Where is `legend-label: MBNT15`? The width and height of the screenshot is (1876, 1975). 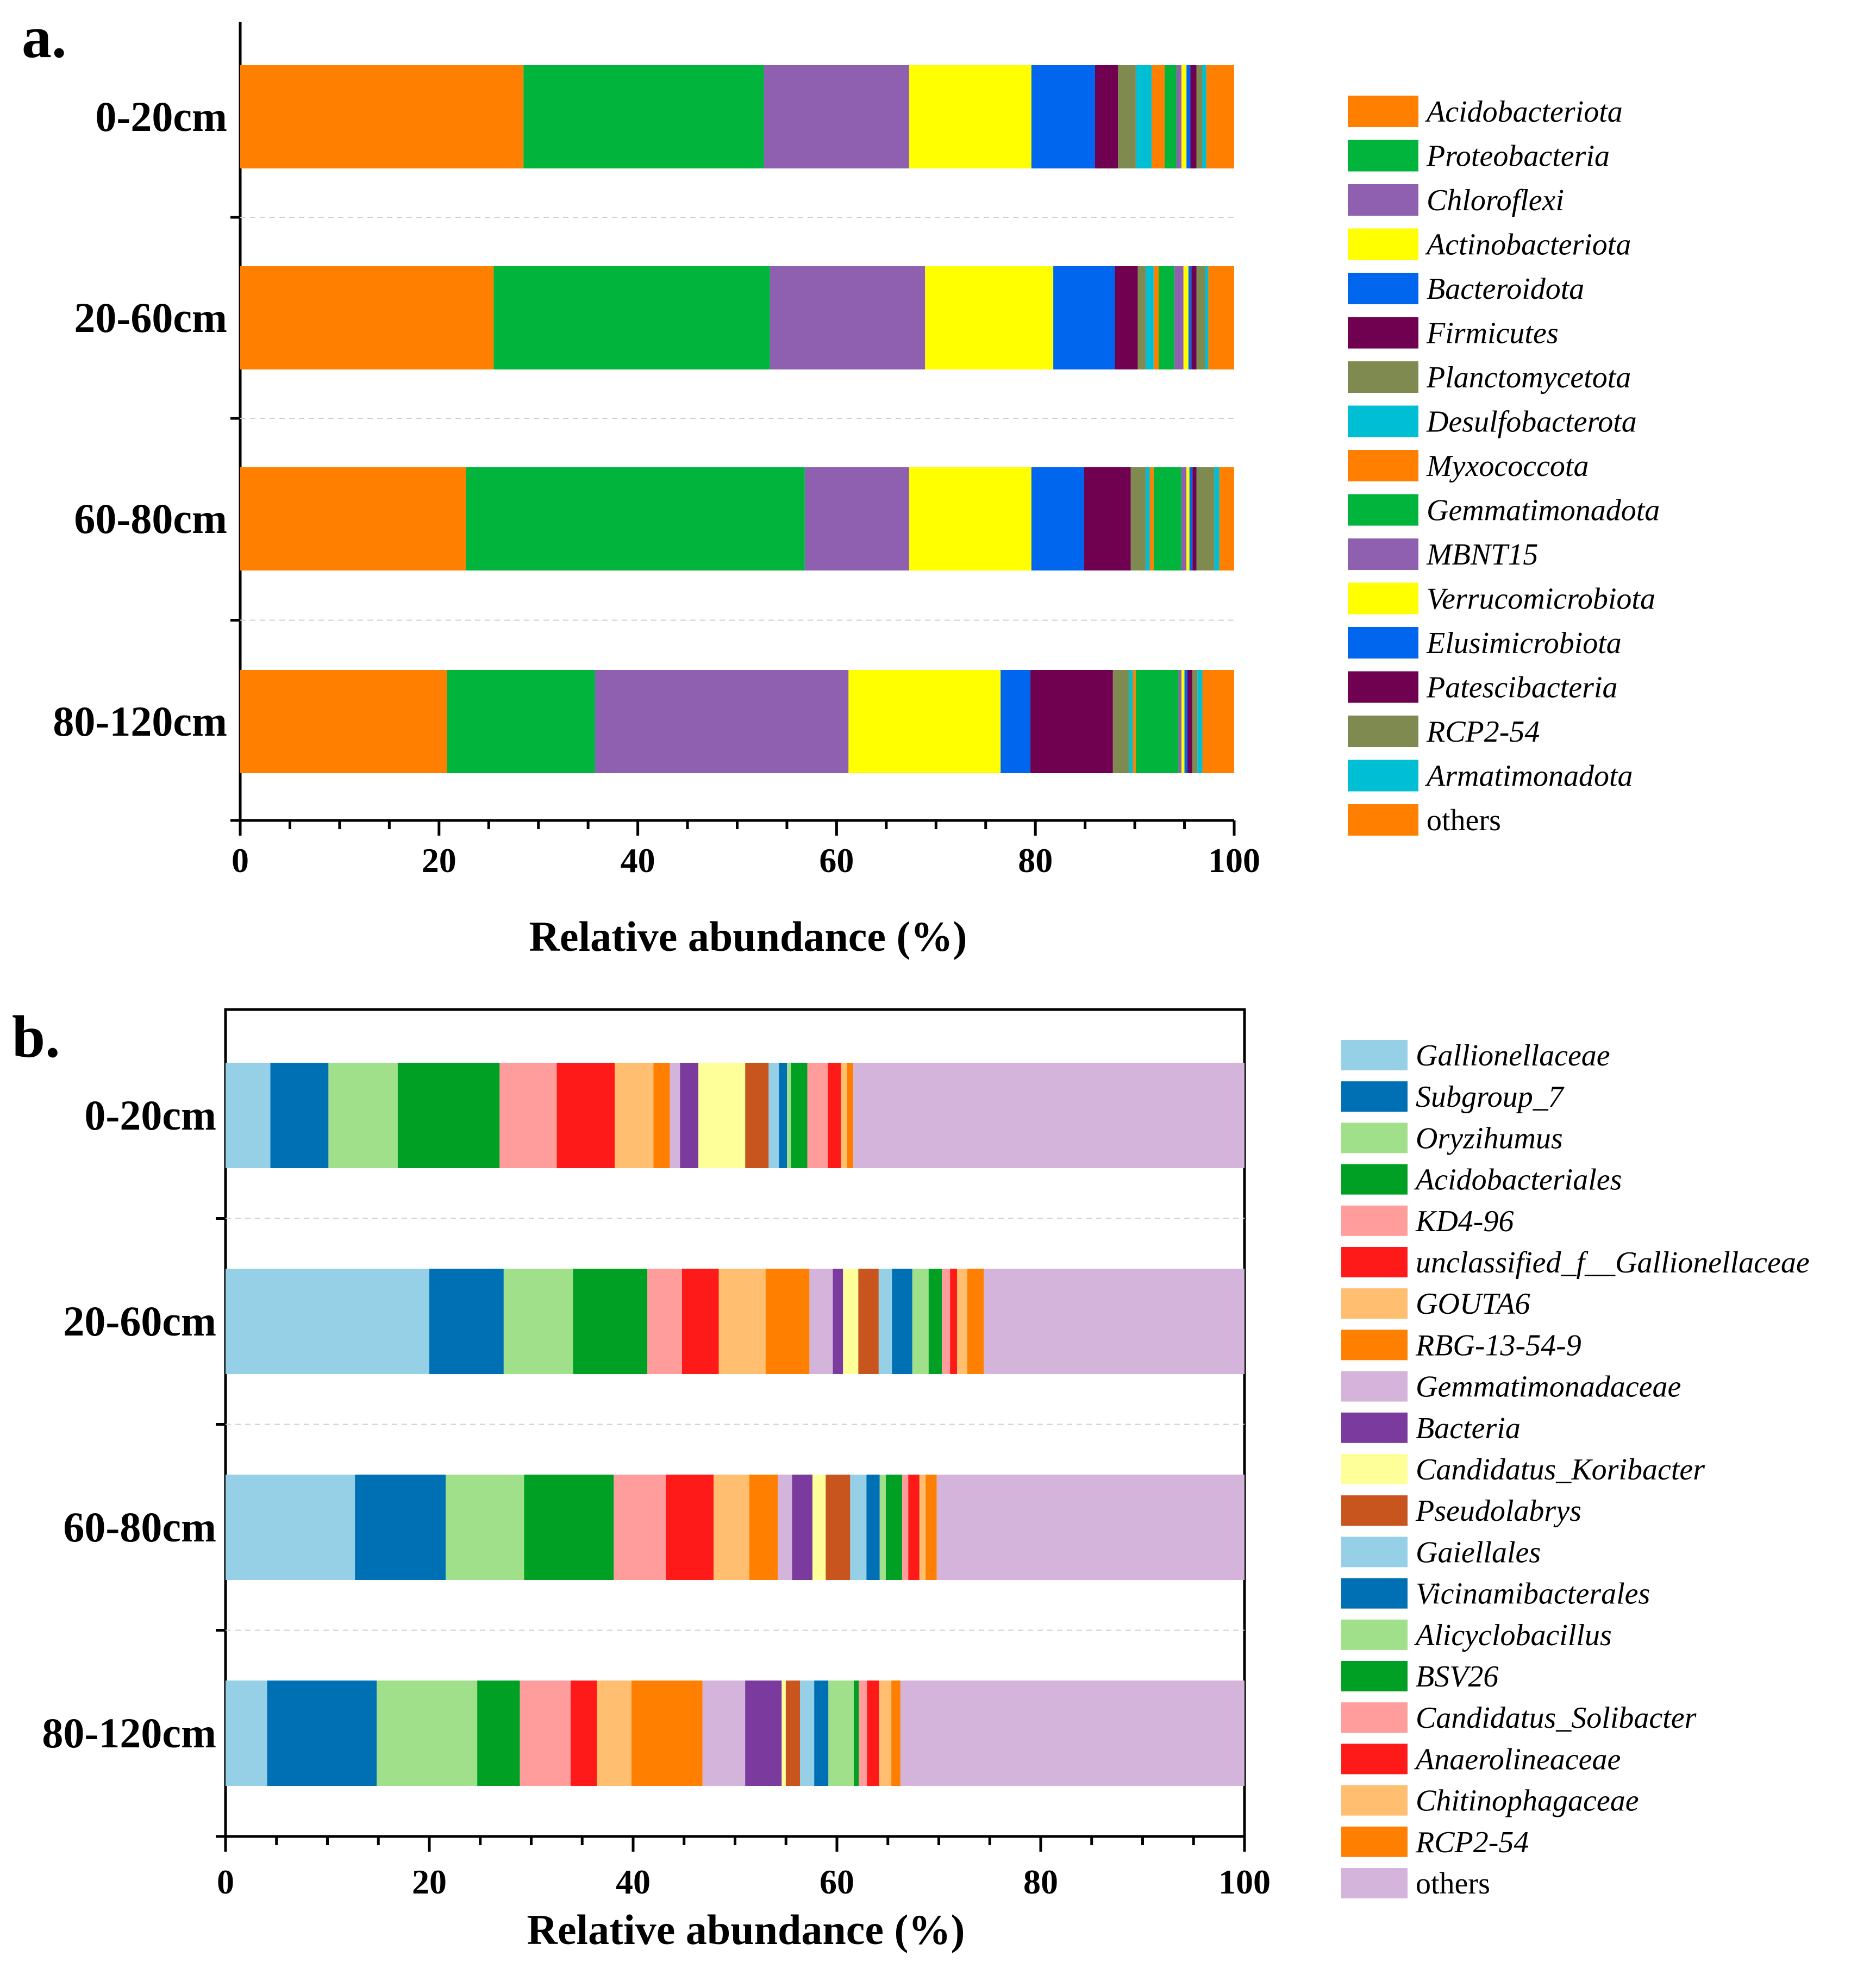 legend-label: MBNT15 is located at coordinates (1482, 555).